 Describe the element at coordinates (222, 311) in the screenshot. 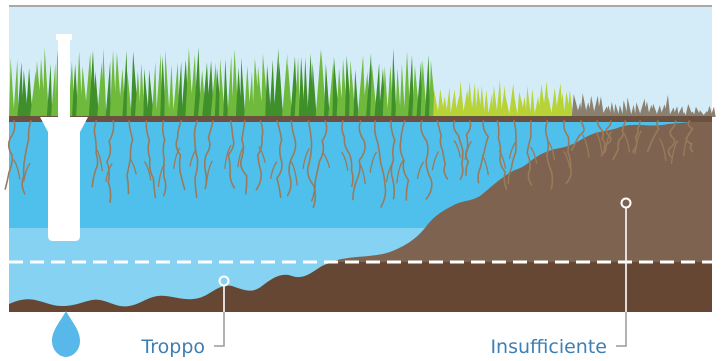

I see `troppo-marker` at that location.